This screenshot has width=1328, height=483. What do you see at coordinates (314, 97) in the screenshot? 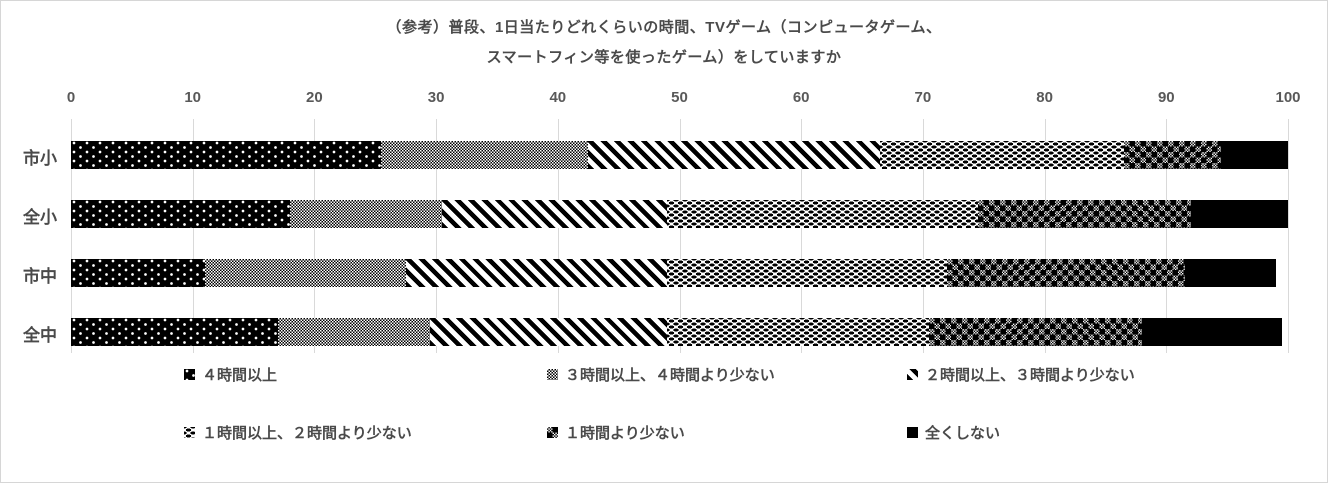
I see `x-tick-label: 20` at bounding box center [314, 97].